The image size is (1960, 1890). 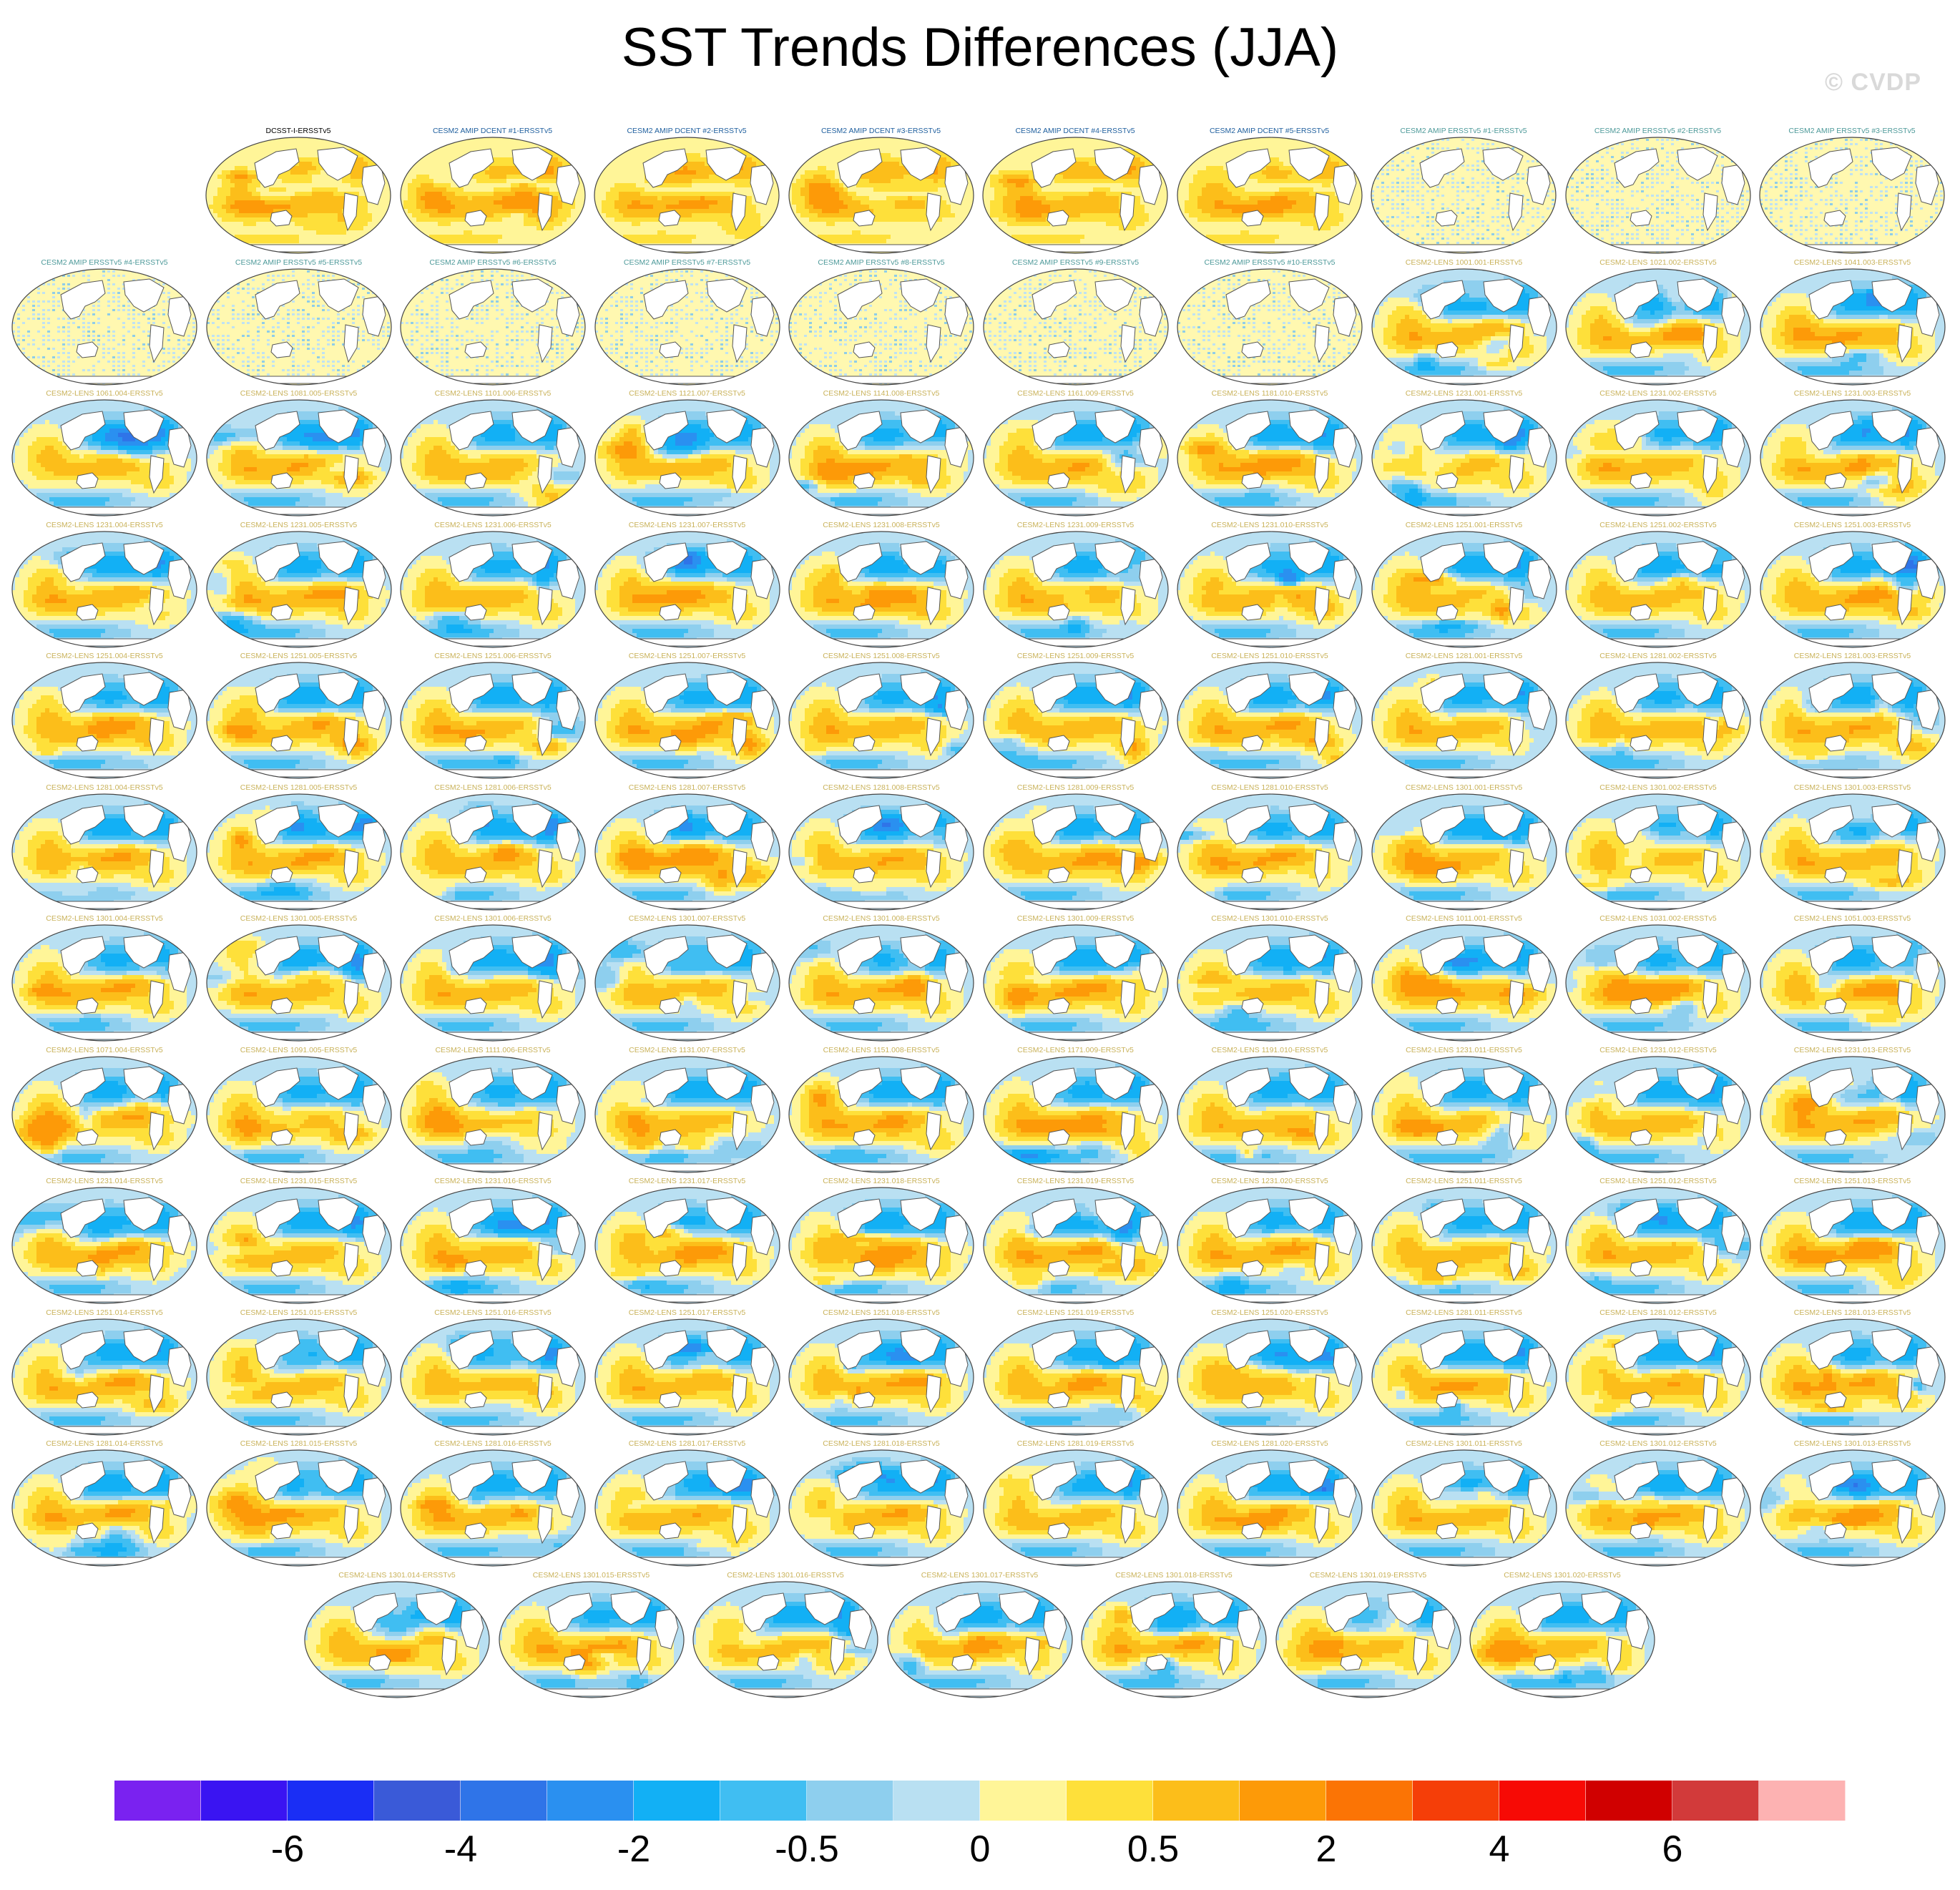 I want to click on map-panel: CESM2-LENS 1251.015-ERSSTv5, so click(x=299, y=1372).